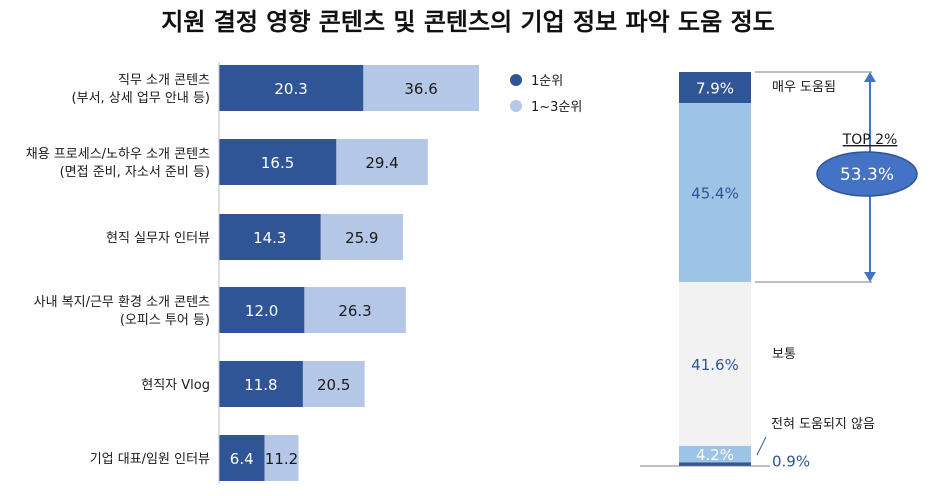  I want to click on legend-marker-top3, so click(516, 106).